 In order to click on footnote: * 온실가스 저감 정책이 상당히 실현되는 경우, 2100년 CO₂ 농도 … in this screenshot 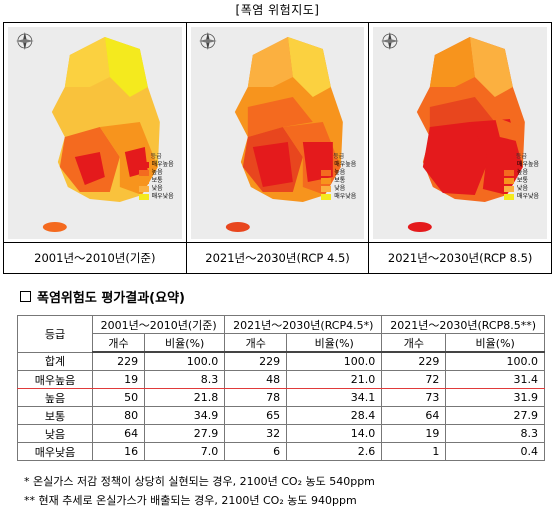, I will do `click(199, 481)`.